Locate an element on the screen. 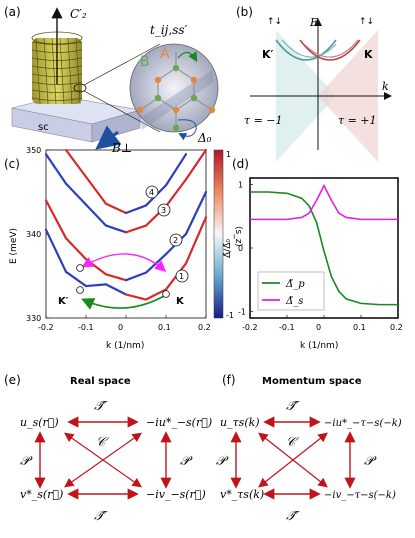 The image size is (415, 538). plot-d-xtick-label: 0 is located at coordinates (318, 327).